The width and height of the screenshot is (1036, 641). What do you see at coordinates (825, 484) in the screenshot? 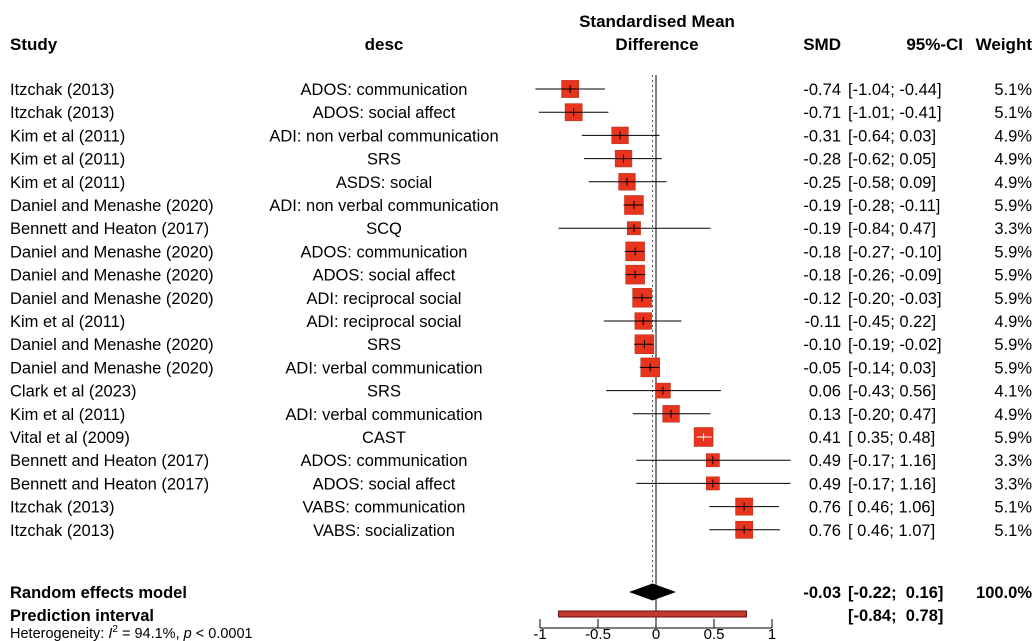
I see `study-smd: 0.49` at bounding box center [825, 484].